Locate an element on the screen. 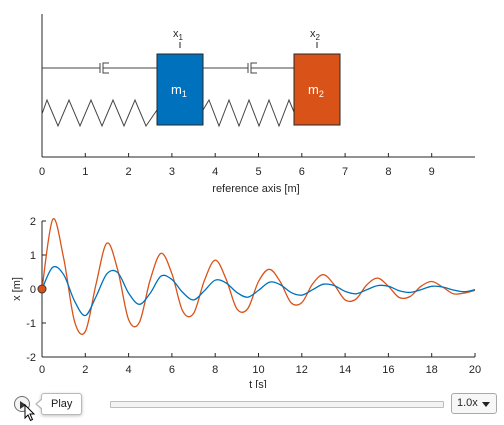  speed-select: 1.0x is located at coordinates (474, 403).